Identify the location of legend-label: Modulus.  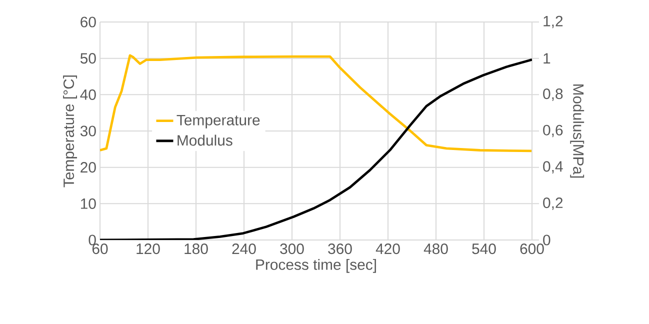
(205, 140).